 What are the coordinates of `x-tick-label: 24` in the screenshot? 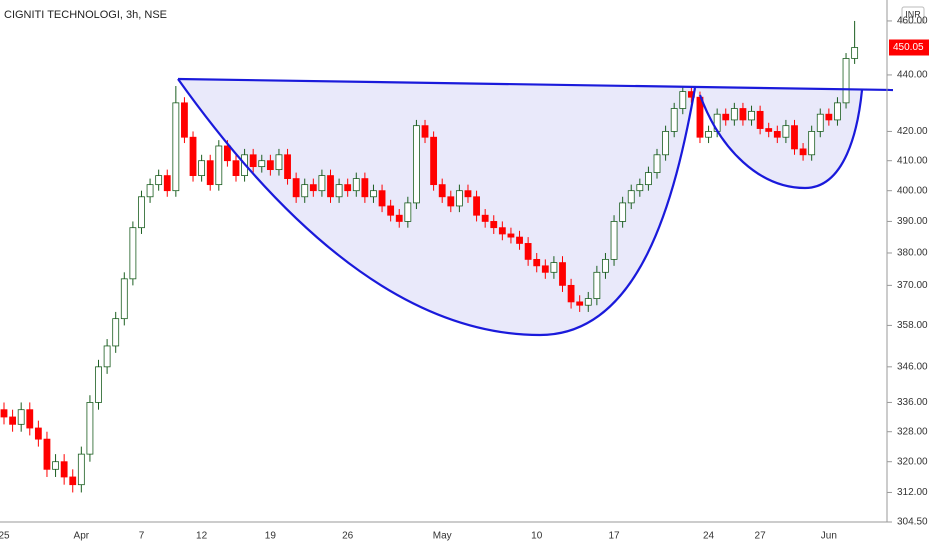 It's located at (709, 536).